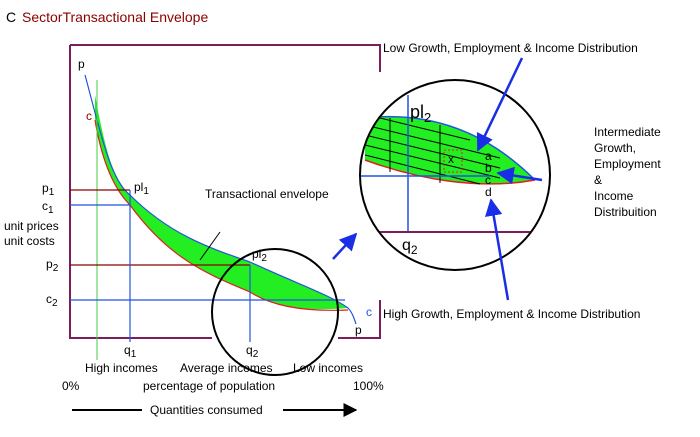 This screenshot has width=700, height=437. I want to click on quantities: Quantities consumed, so click(206, 410).